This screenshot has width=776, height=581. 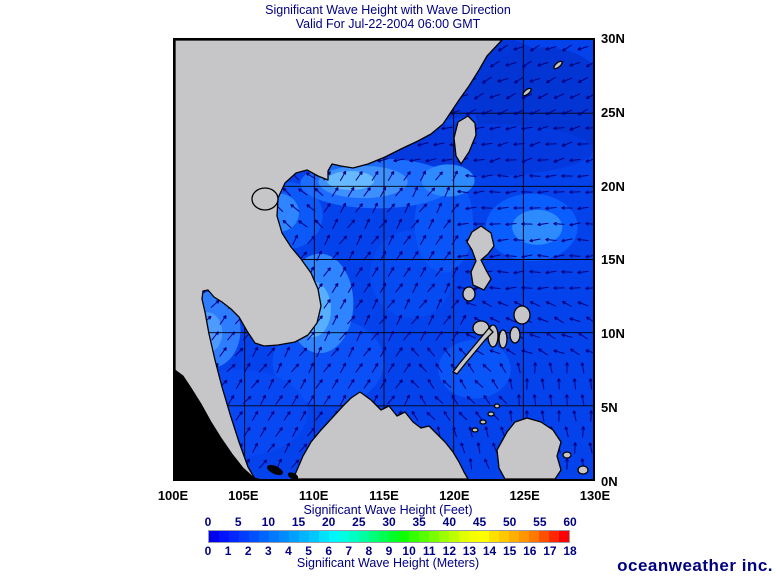 I want to click on colorbar-title-feet: Significant Wave Height (Feet), so click(x=388, y=510).